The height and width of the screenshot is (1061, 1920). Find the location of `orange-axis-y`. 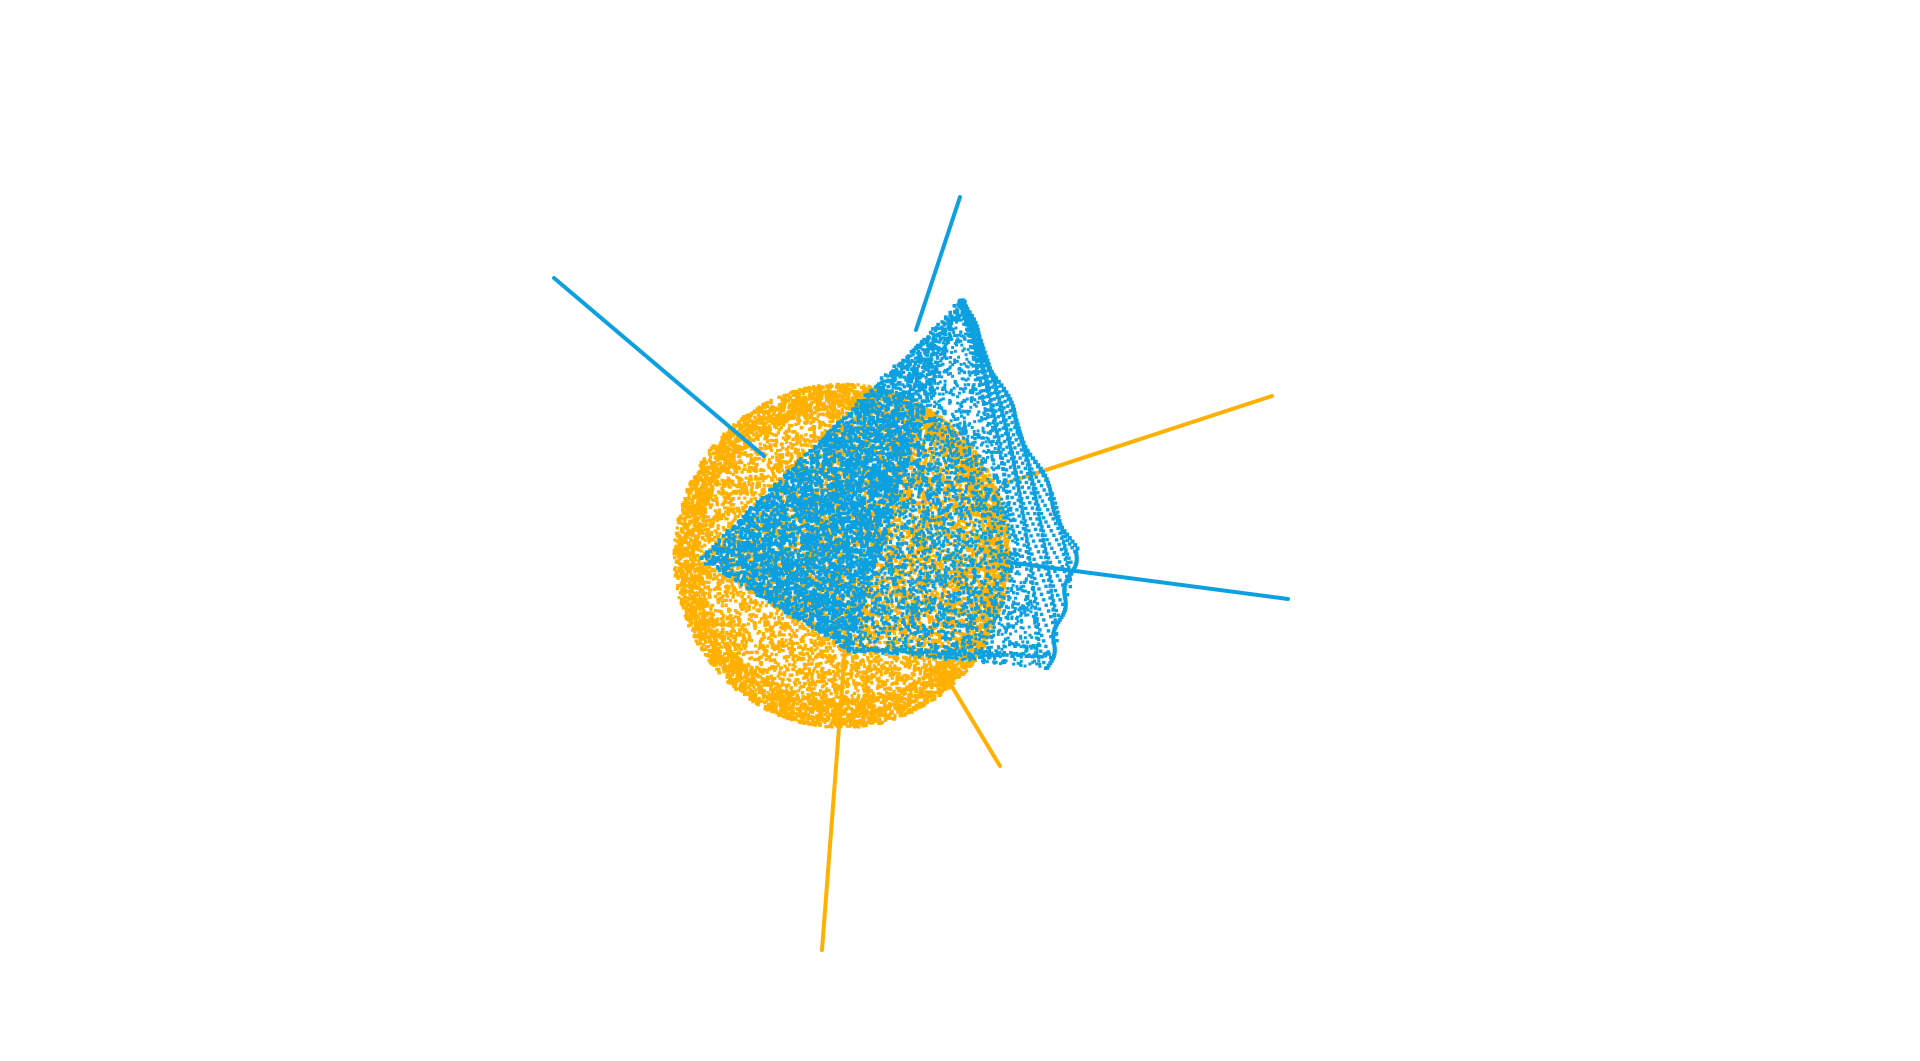

orange-axis-y is located at coordinates (974, 723).